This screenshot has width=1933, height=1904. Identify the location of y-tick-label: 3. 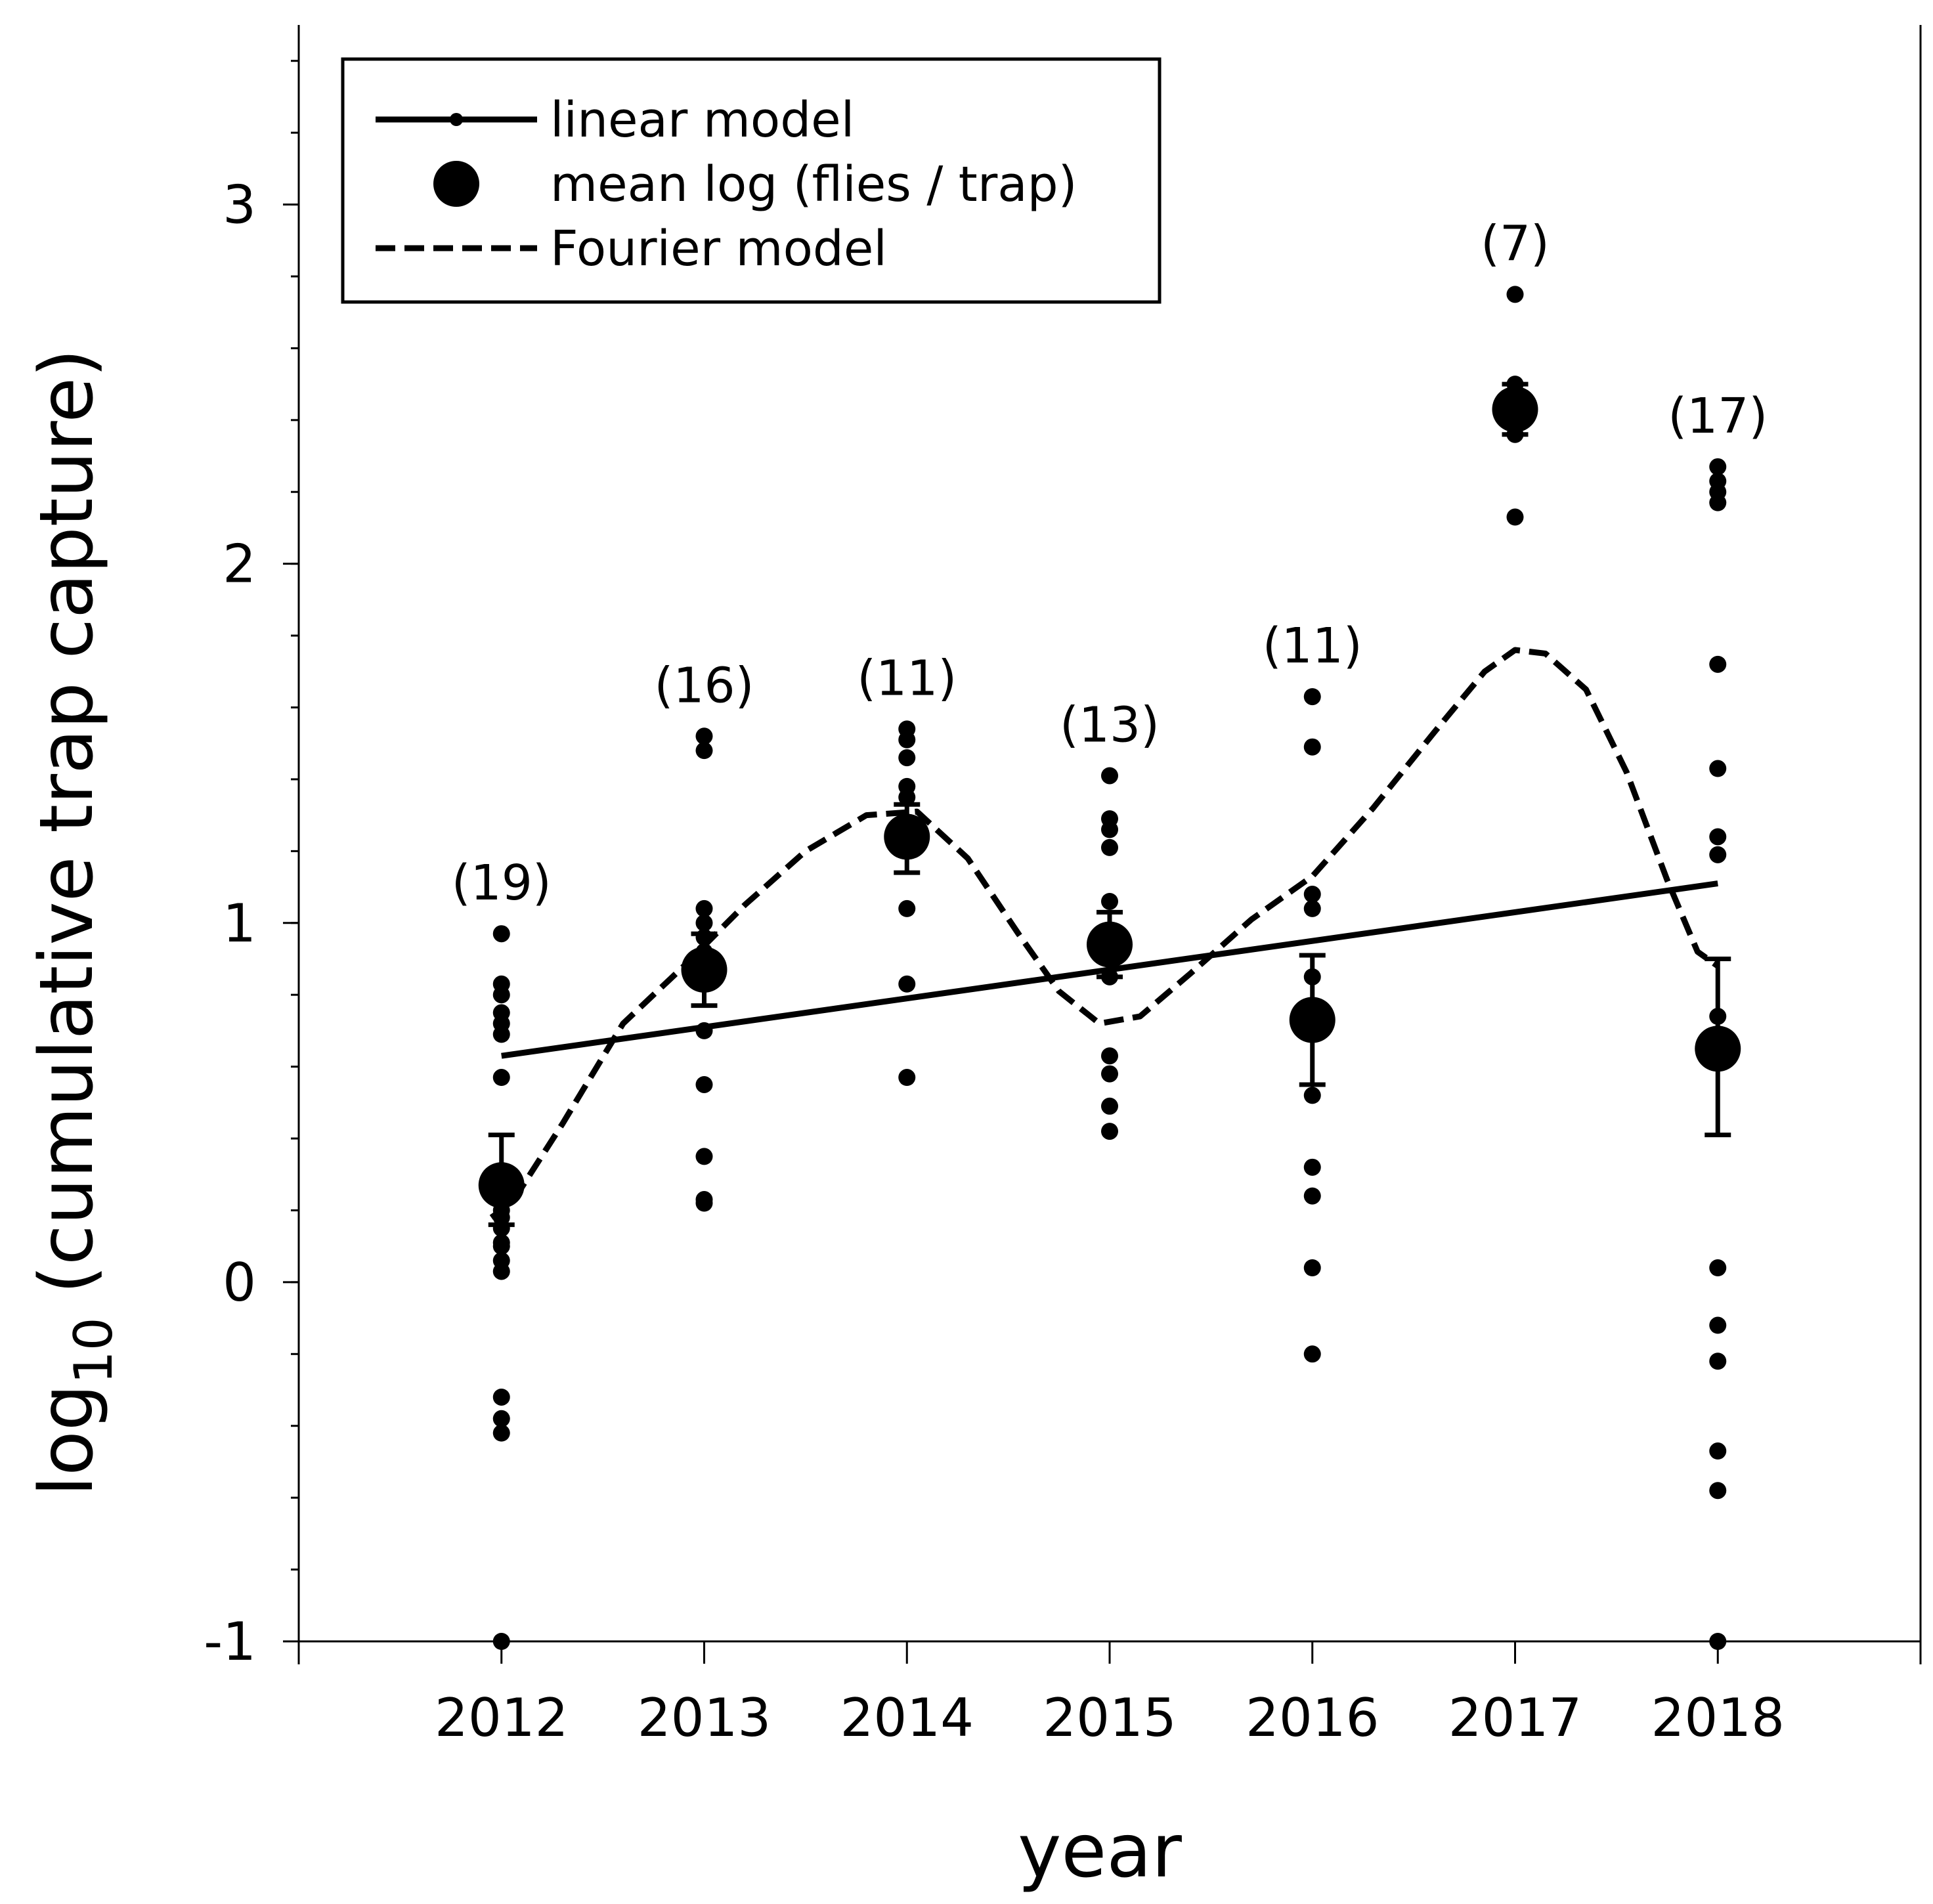
(239, 205).